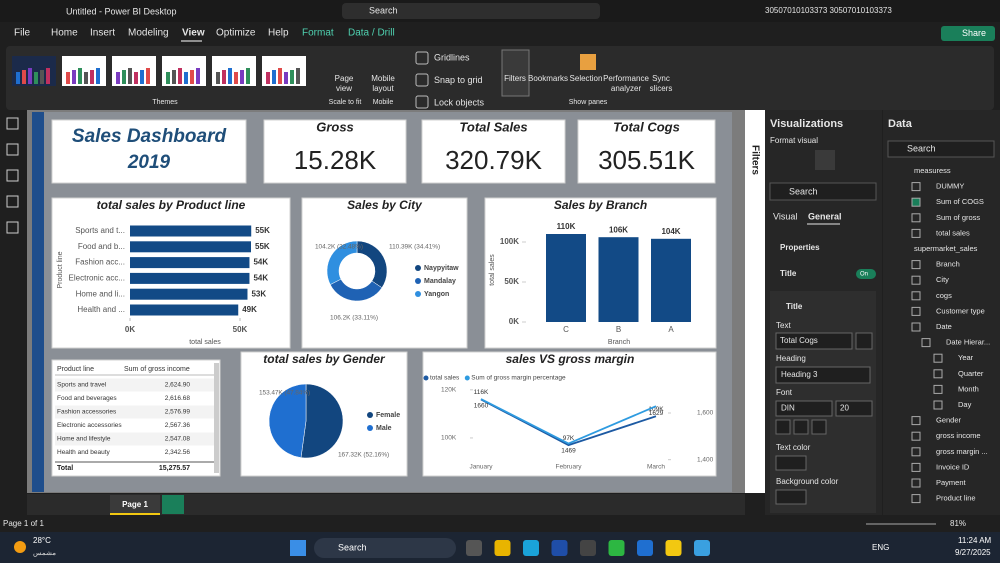 This screenshot has height=563, width=1000. Describe the element at coordinates (452, 57) in the screenshot. I see `label: Gridlines` at that location.